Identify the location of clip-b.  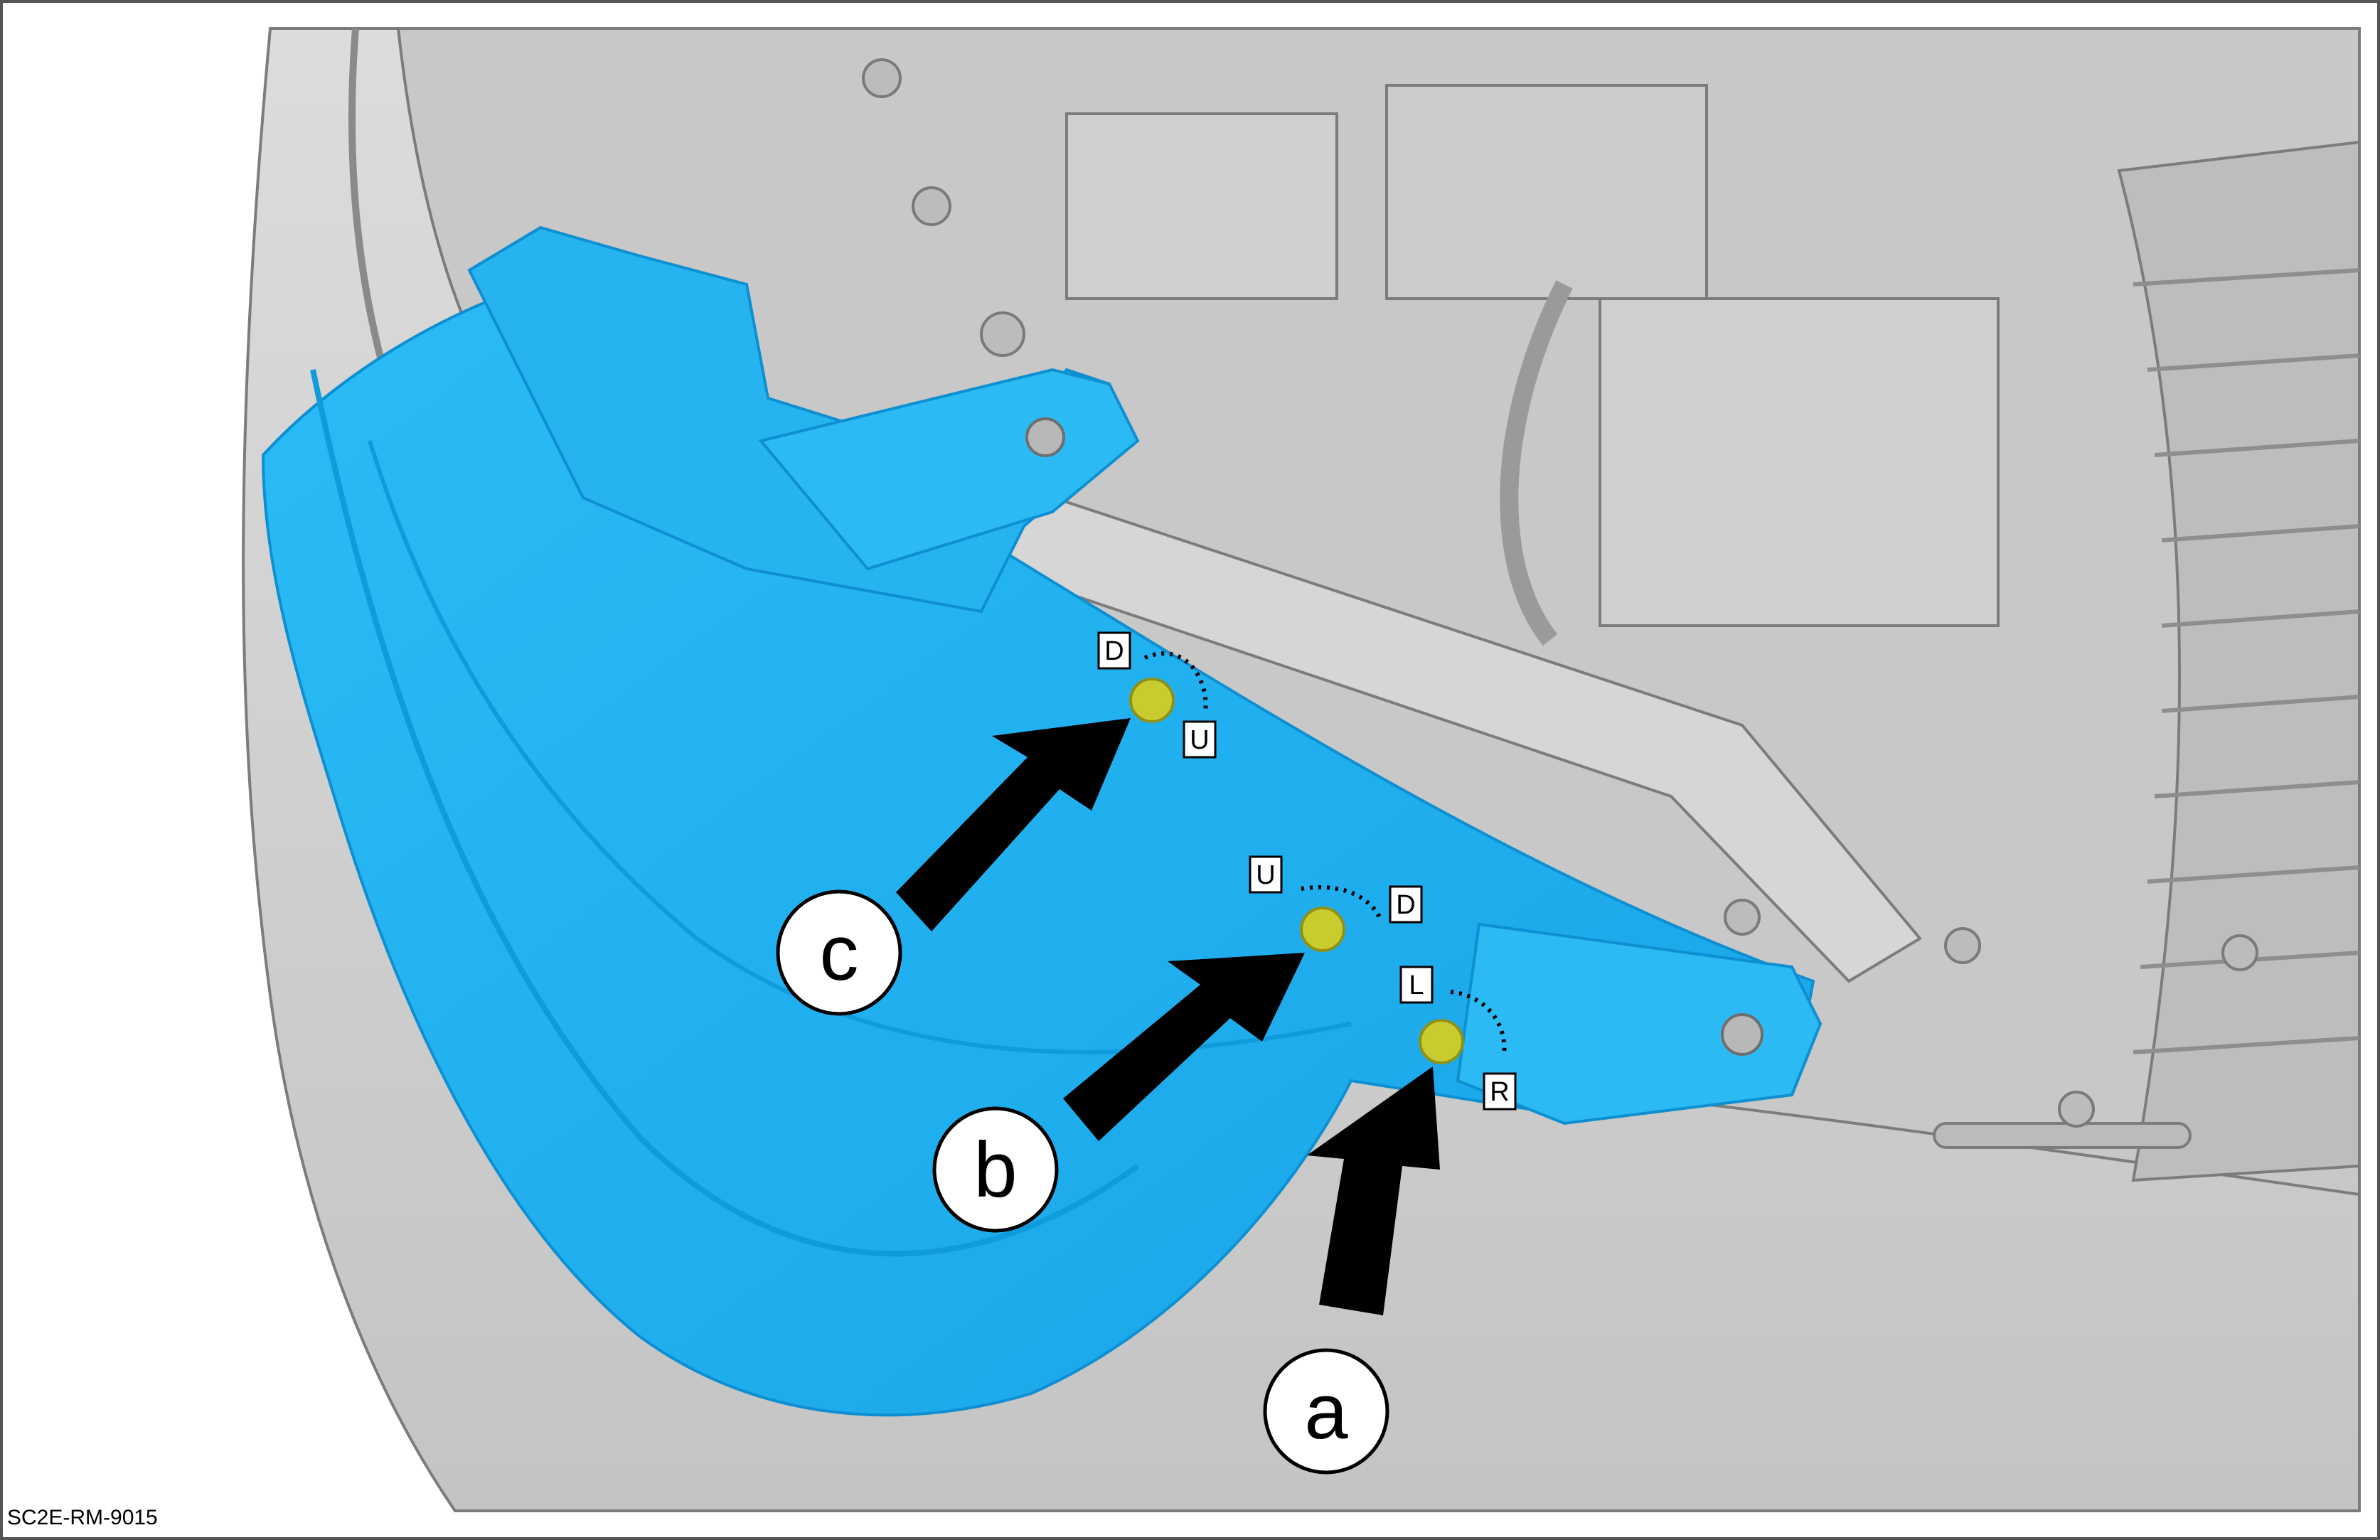
(1322, 929).